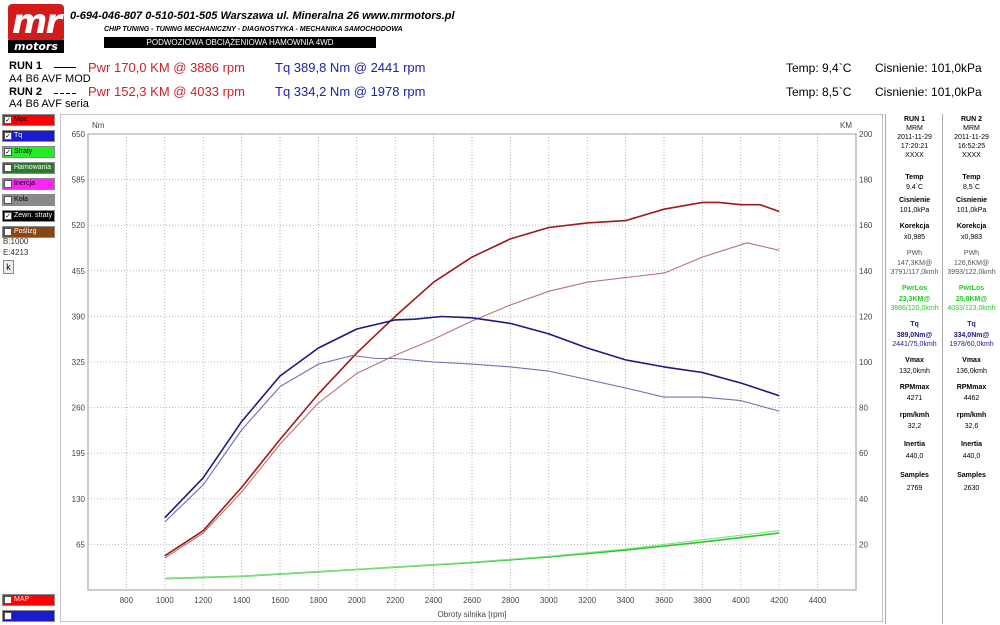 The width and height of the screenshot is (1000, 625). What do you see at coordinates (971, 299) in the screenshot?
I see `stat-pwrlos: 25,8KM@` at bounding box center [971, 299].